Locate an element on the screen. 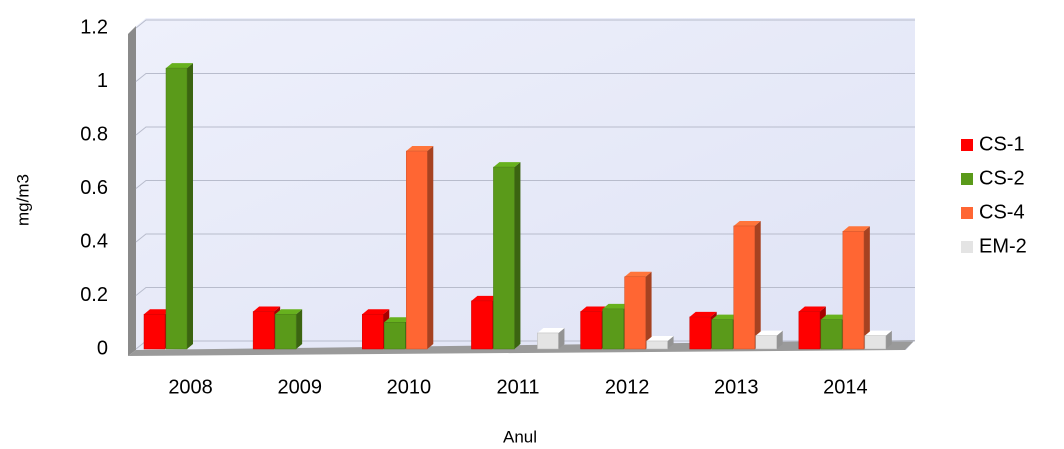  y-tick-label: 0.2 is located at coordinates (94, 295).